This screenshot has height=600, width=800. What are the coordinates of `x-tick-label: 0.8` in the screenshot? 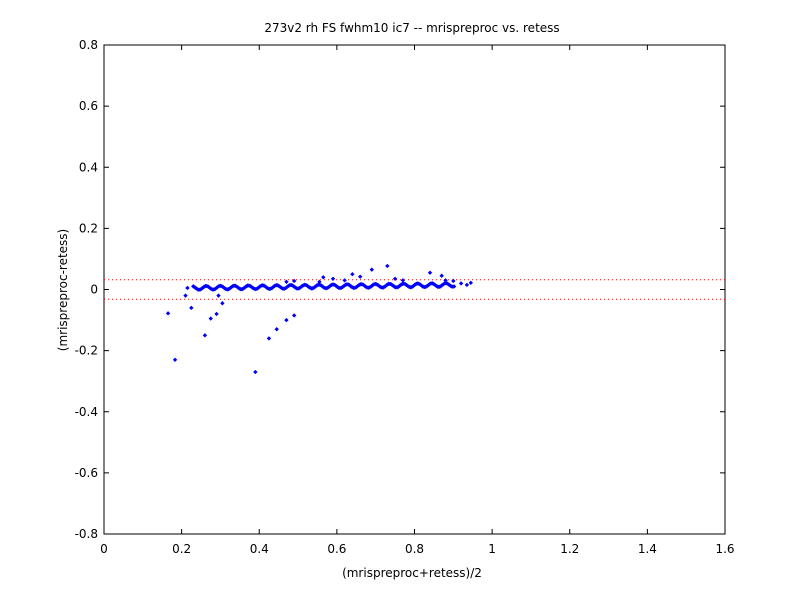 It's located at (414, 549).